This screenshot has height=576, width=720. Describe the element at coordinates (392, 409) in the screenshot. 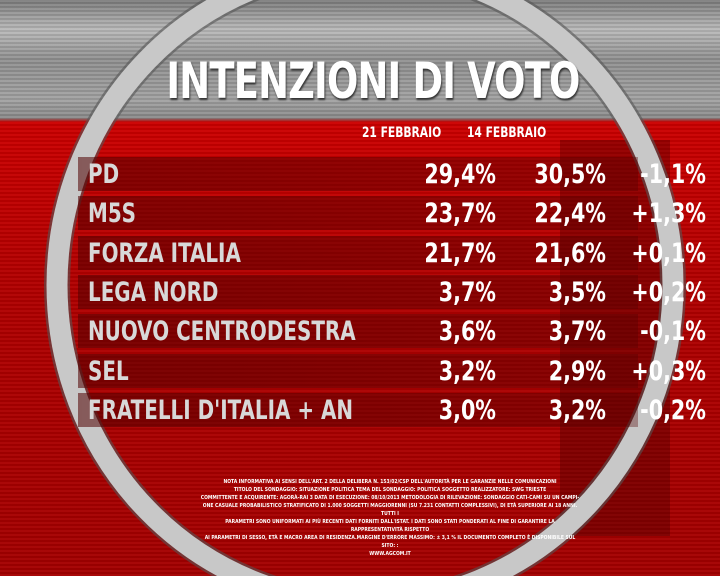

I see `table-row: FRATELLI D'ITALIA + AN 3,0% 3,2% -0,2%` at that location.